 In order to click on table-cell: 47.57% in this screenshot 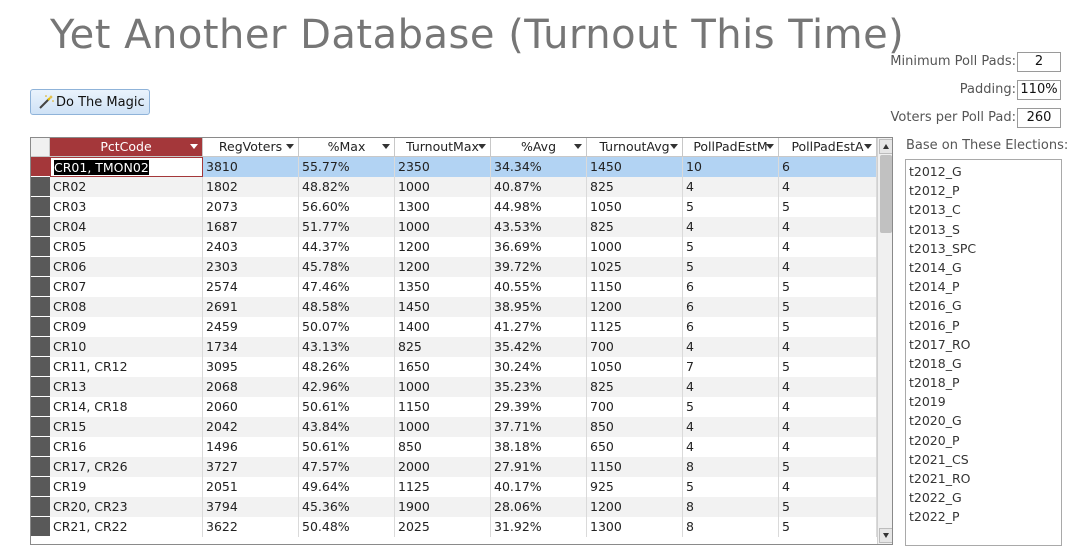, I will do `click(347, 467)`.